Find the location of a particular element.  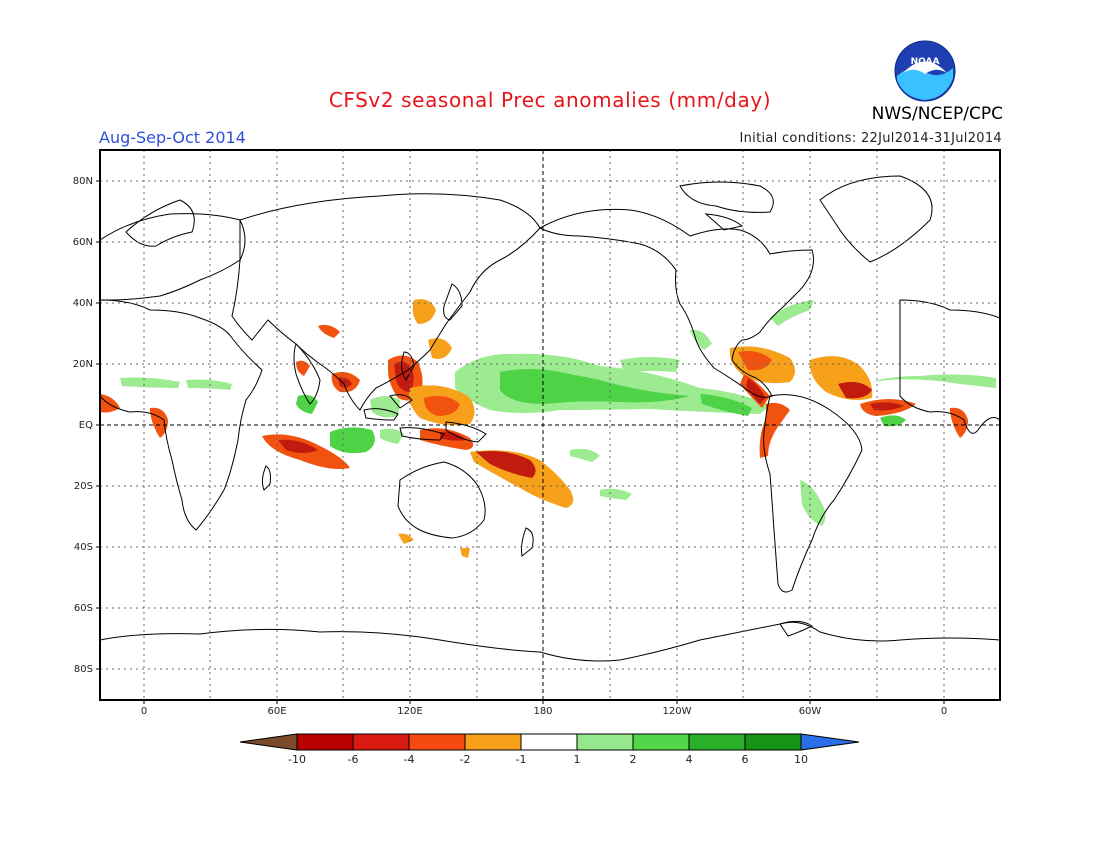

anomaly-wet-east-pacific is located at coordinates (726, 405).